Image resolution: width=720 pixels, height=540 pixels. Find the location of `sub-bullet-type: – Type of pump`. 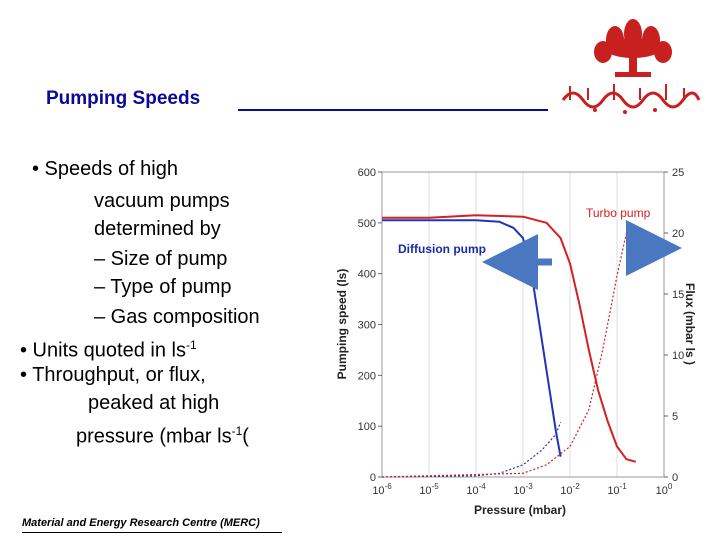

sub-bullet-type: – Type of pump is located at coordinates (163, 287).